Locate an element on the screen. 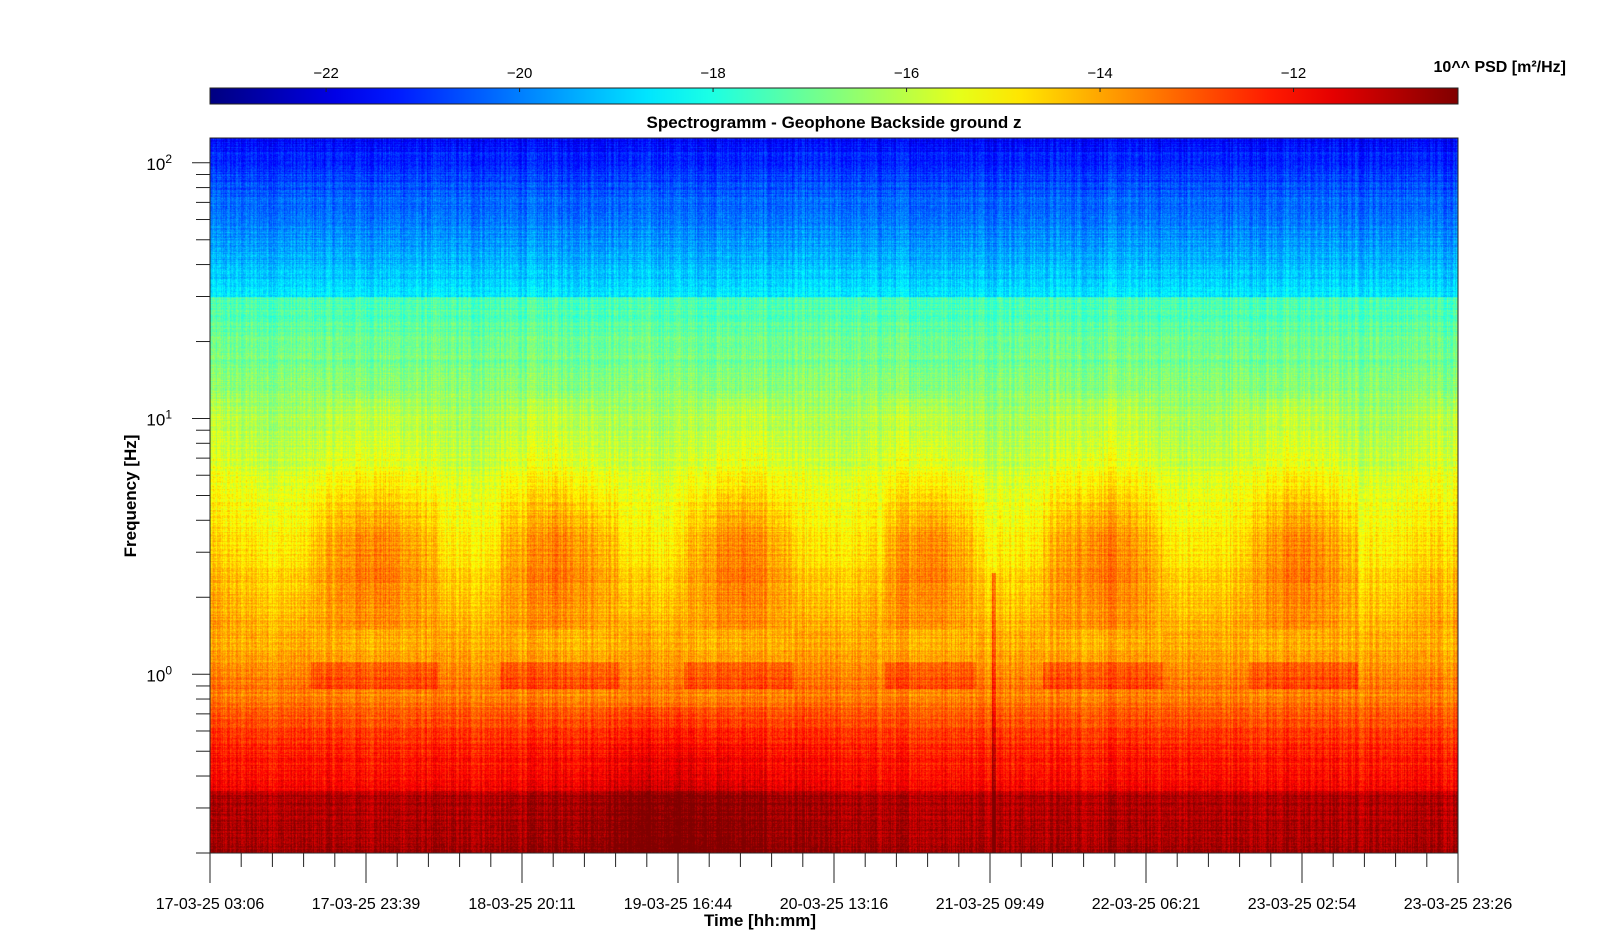 This screenshot has height=944, width=1600. x-axis-label: Time [hh:mm] is located at coordinates (760, 920).